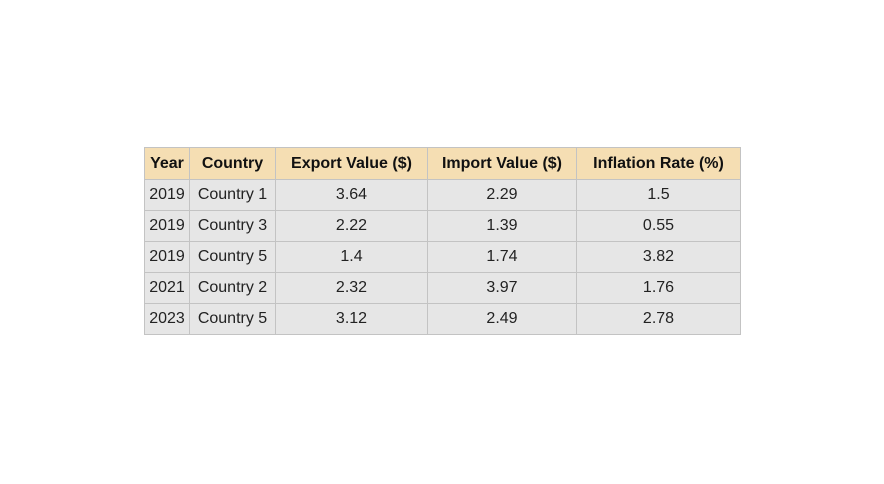 The width and height of the screenshot is (884, 484). I want to click on table-row: 2019 Country 1 3.64 2.29 1.5, so click(442, 195).